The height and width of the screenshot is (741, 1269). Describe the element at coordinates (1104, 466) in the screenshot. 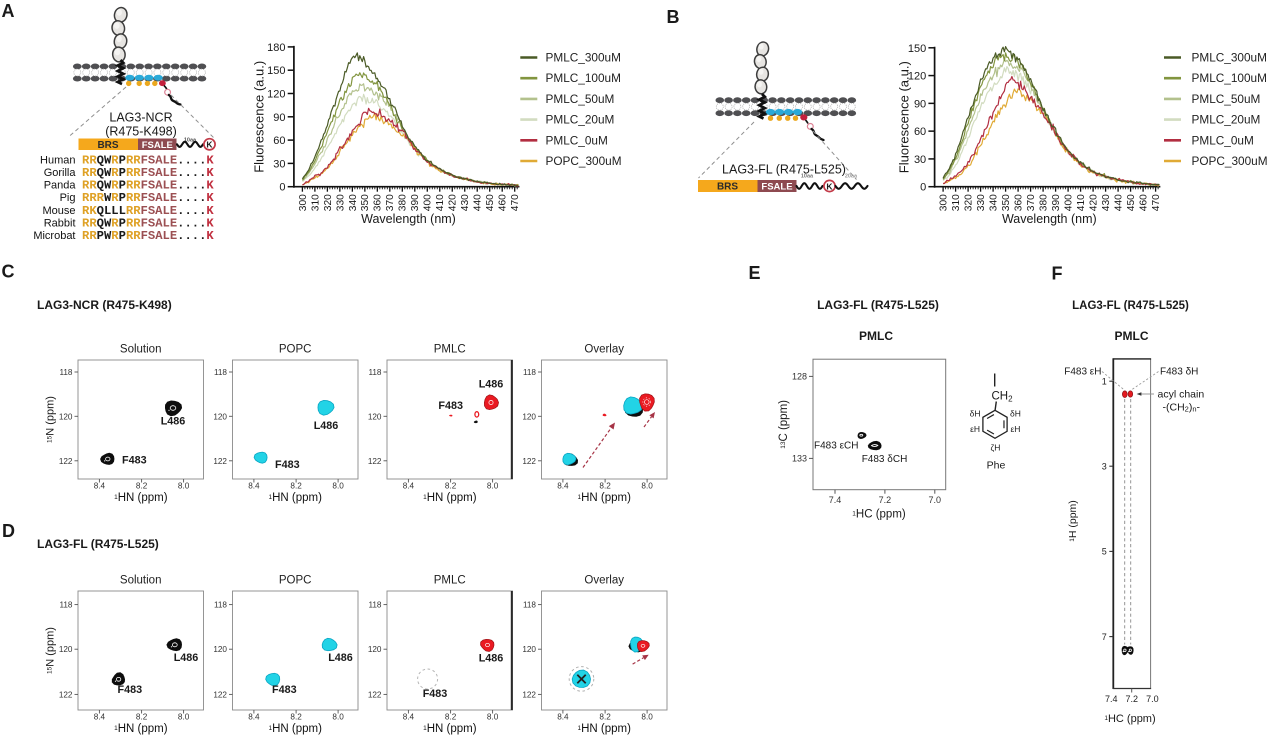

I see `svg-text: 3` at that location.